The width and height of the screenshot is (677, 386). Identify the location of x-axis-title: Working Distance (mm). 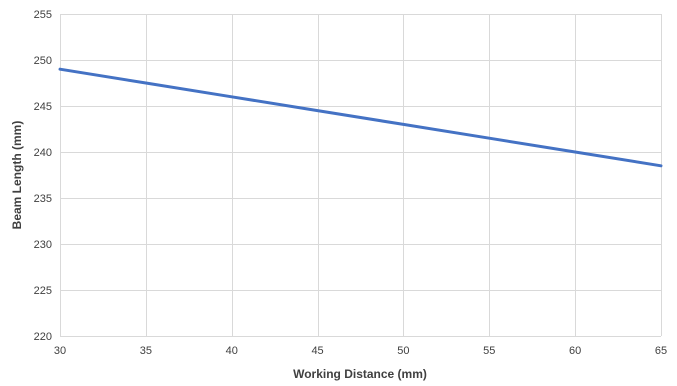
(360, 374).